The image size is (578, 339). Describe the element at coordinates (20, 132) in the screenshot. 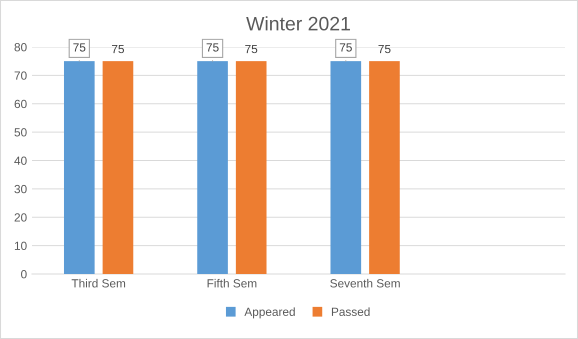

I see `y-tick-label: 50` at that location.